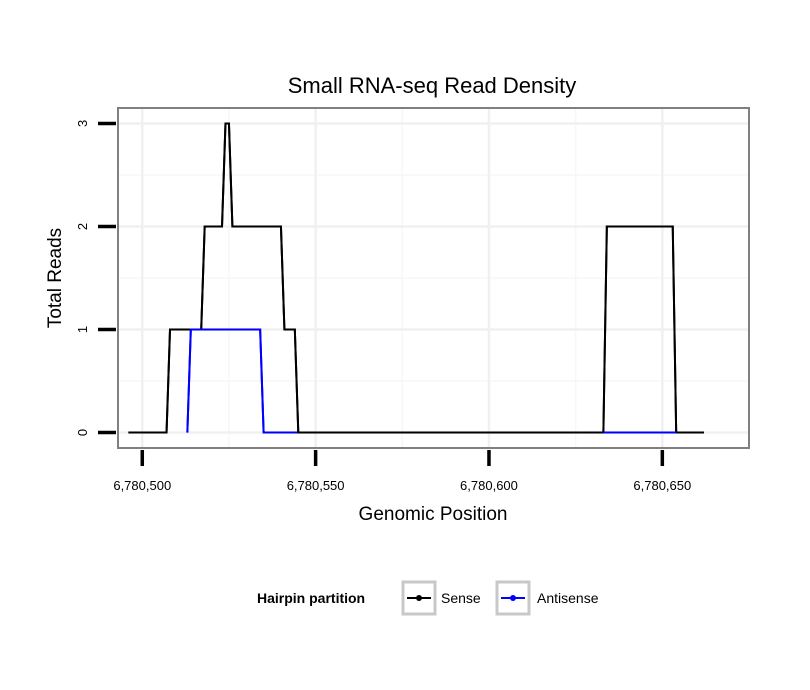  What do you see at coordinates (82, 226) in the screenshot?
I see `y-tick-label: 2` at bounding box center [82, 226].